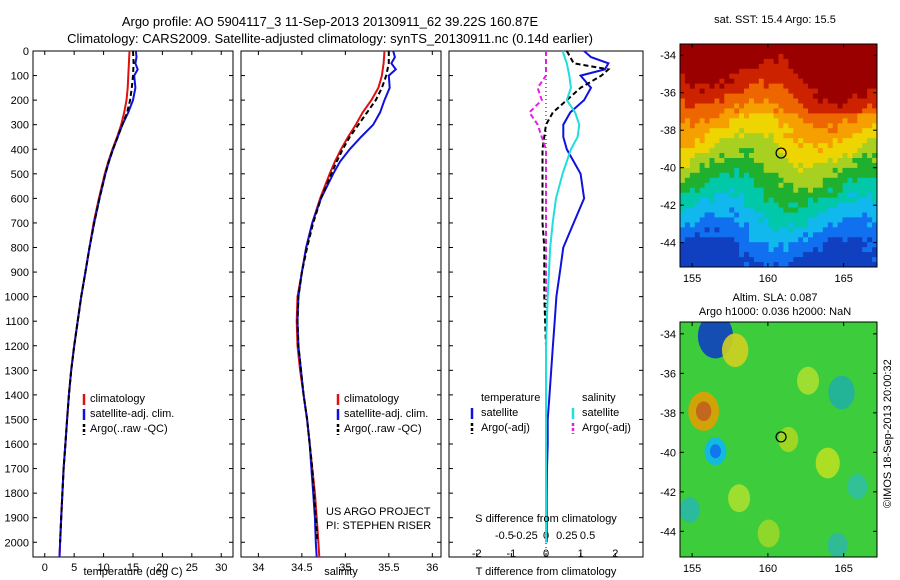 The width and height of the screenshot is (900, 580). Describe the element at coordinates (668, 56) in the screenshot. I see `y-tick-label: -34` at that location.